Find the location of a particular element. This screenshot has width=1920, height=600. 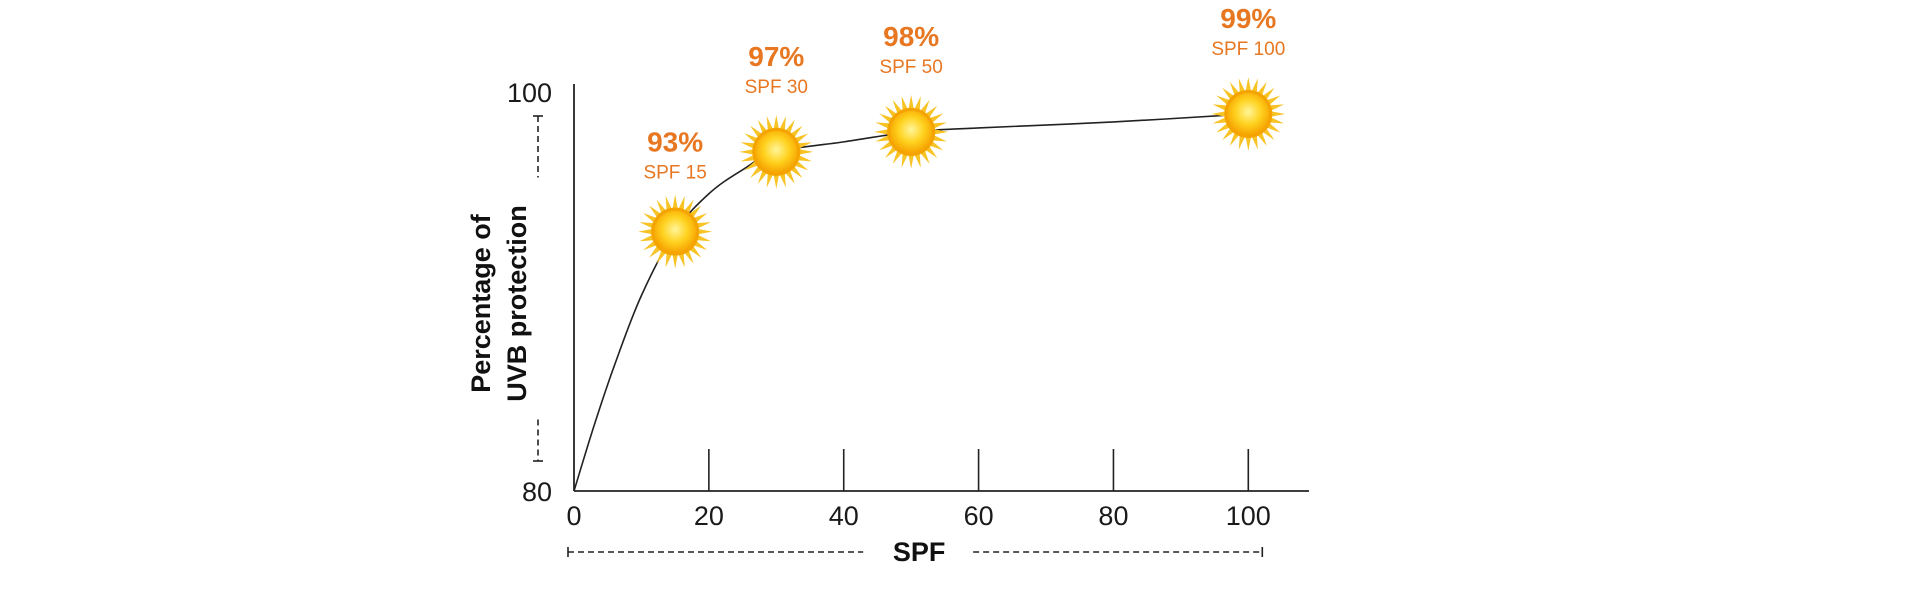

y-axis-title: Percentage of UVB protection is located at coordinates (499, 303).